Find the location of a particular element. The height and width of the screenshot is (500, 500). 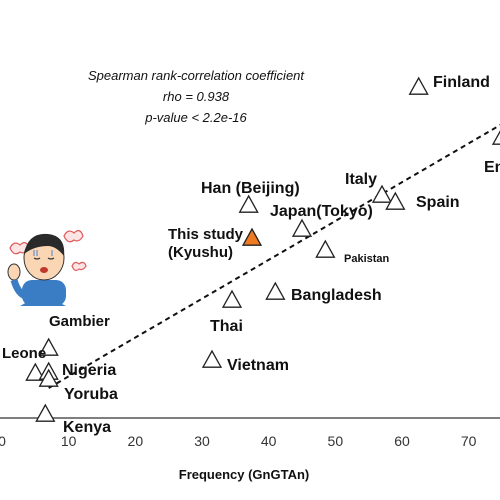

data-point-label: Nigeria is located at coordinates (89, 370).